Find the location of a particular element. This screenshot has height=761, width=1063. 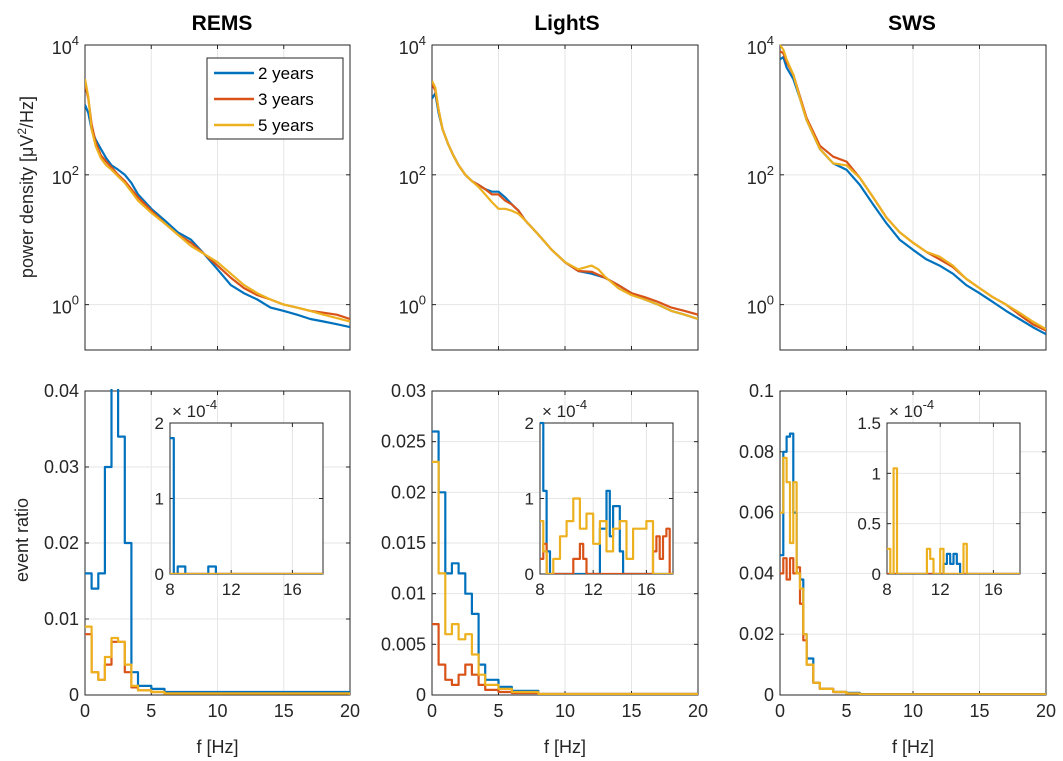

chart-p-light: 10⁰ 10² 10⁴ is located at coordinates (549, 192).